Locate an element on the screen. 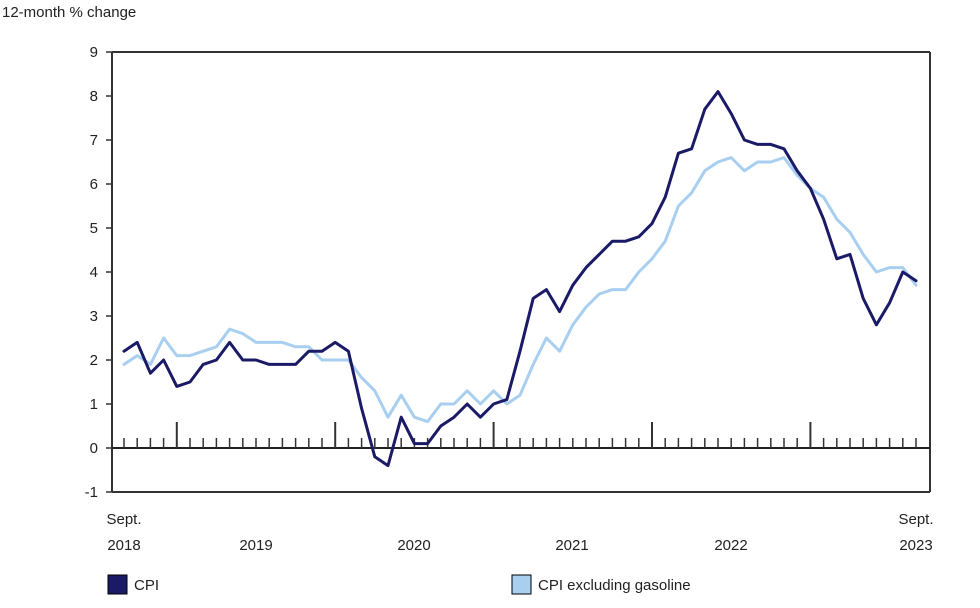 Image resolution: width=980 pixels, height=608 pixels. legend-label-cpi: CPI is located at coordinates (146, 585).